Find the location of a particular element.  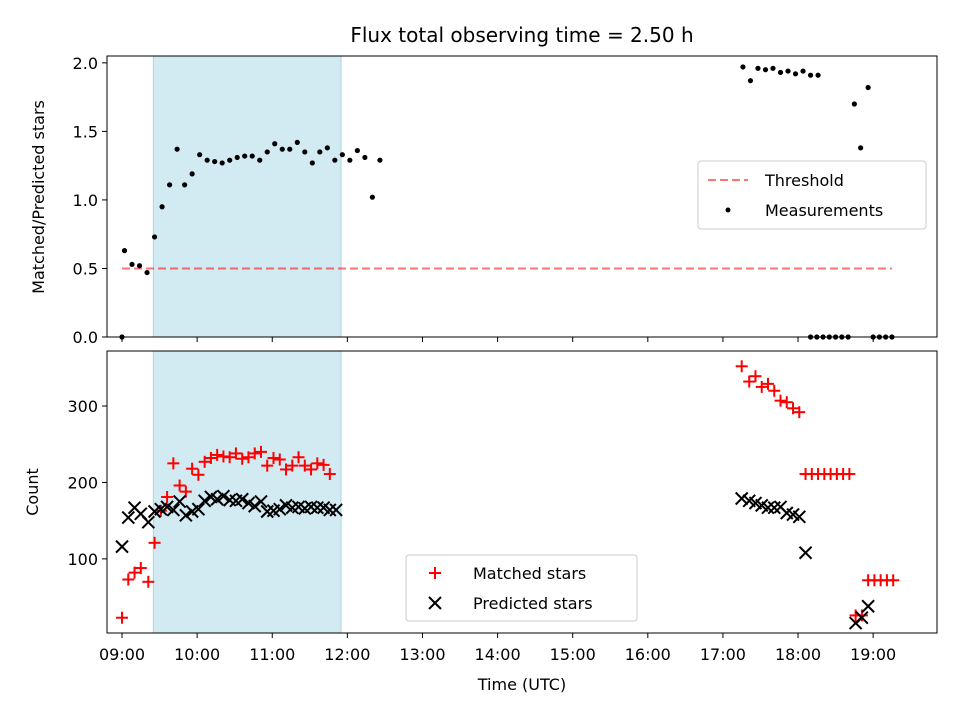

chart-title: Flux total observing time = 2.50 h is located at coordinates (521, 35).